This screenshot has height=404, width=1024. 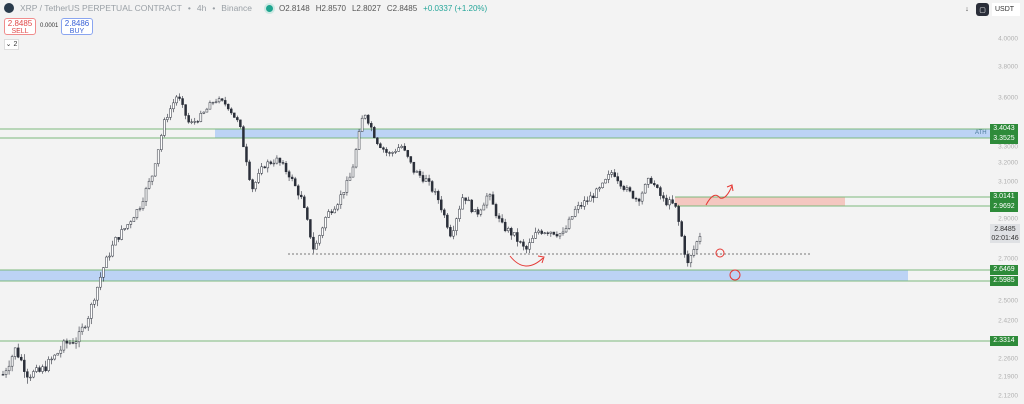 I want to click on ohlc-low: L2.8027, so click(x=366, y=8).